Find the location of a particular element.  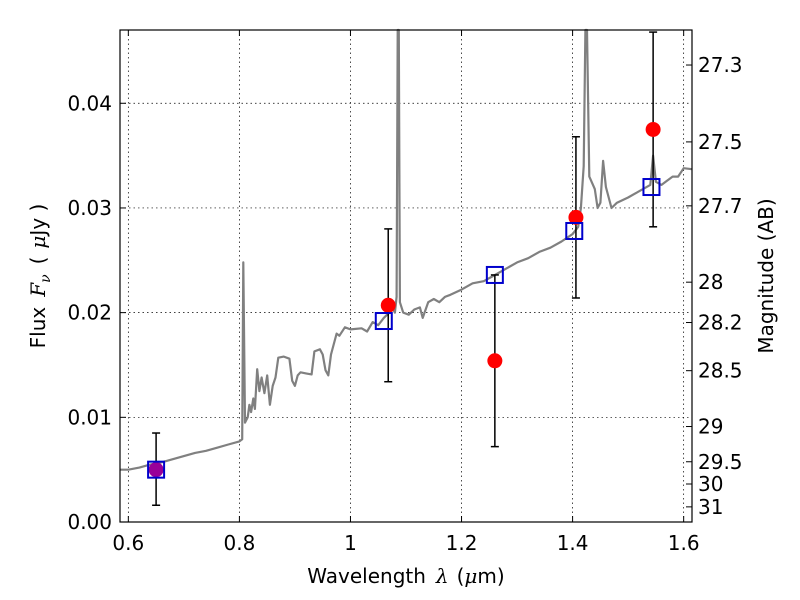

y2-axis-label: Magnitude (AB) is located at coordinates (766, 275).